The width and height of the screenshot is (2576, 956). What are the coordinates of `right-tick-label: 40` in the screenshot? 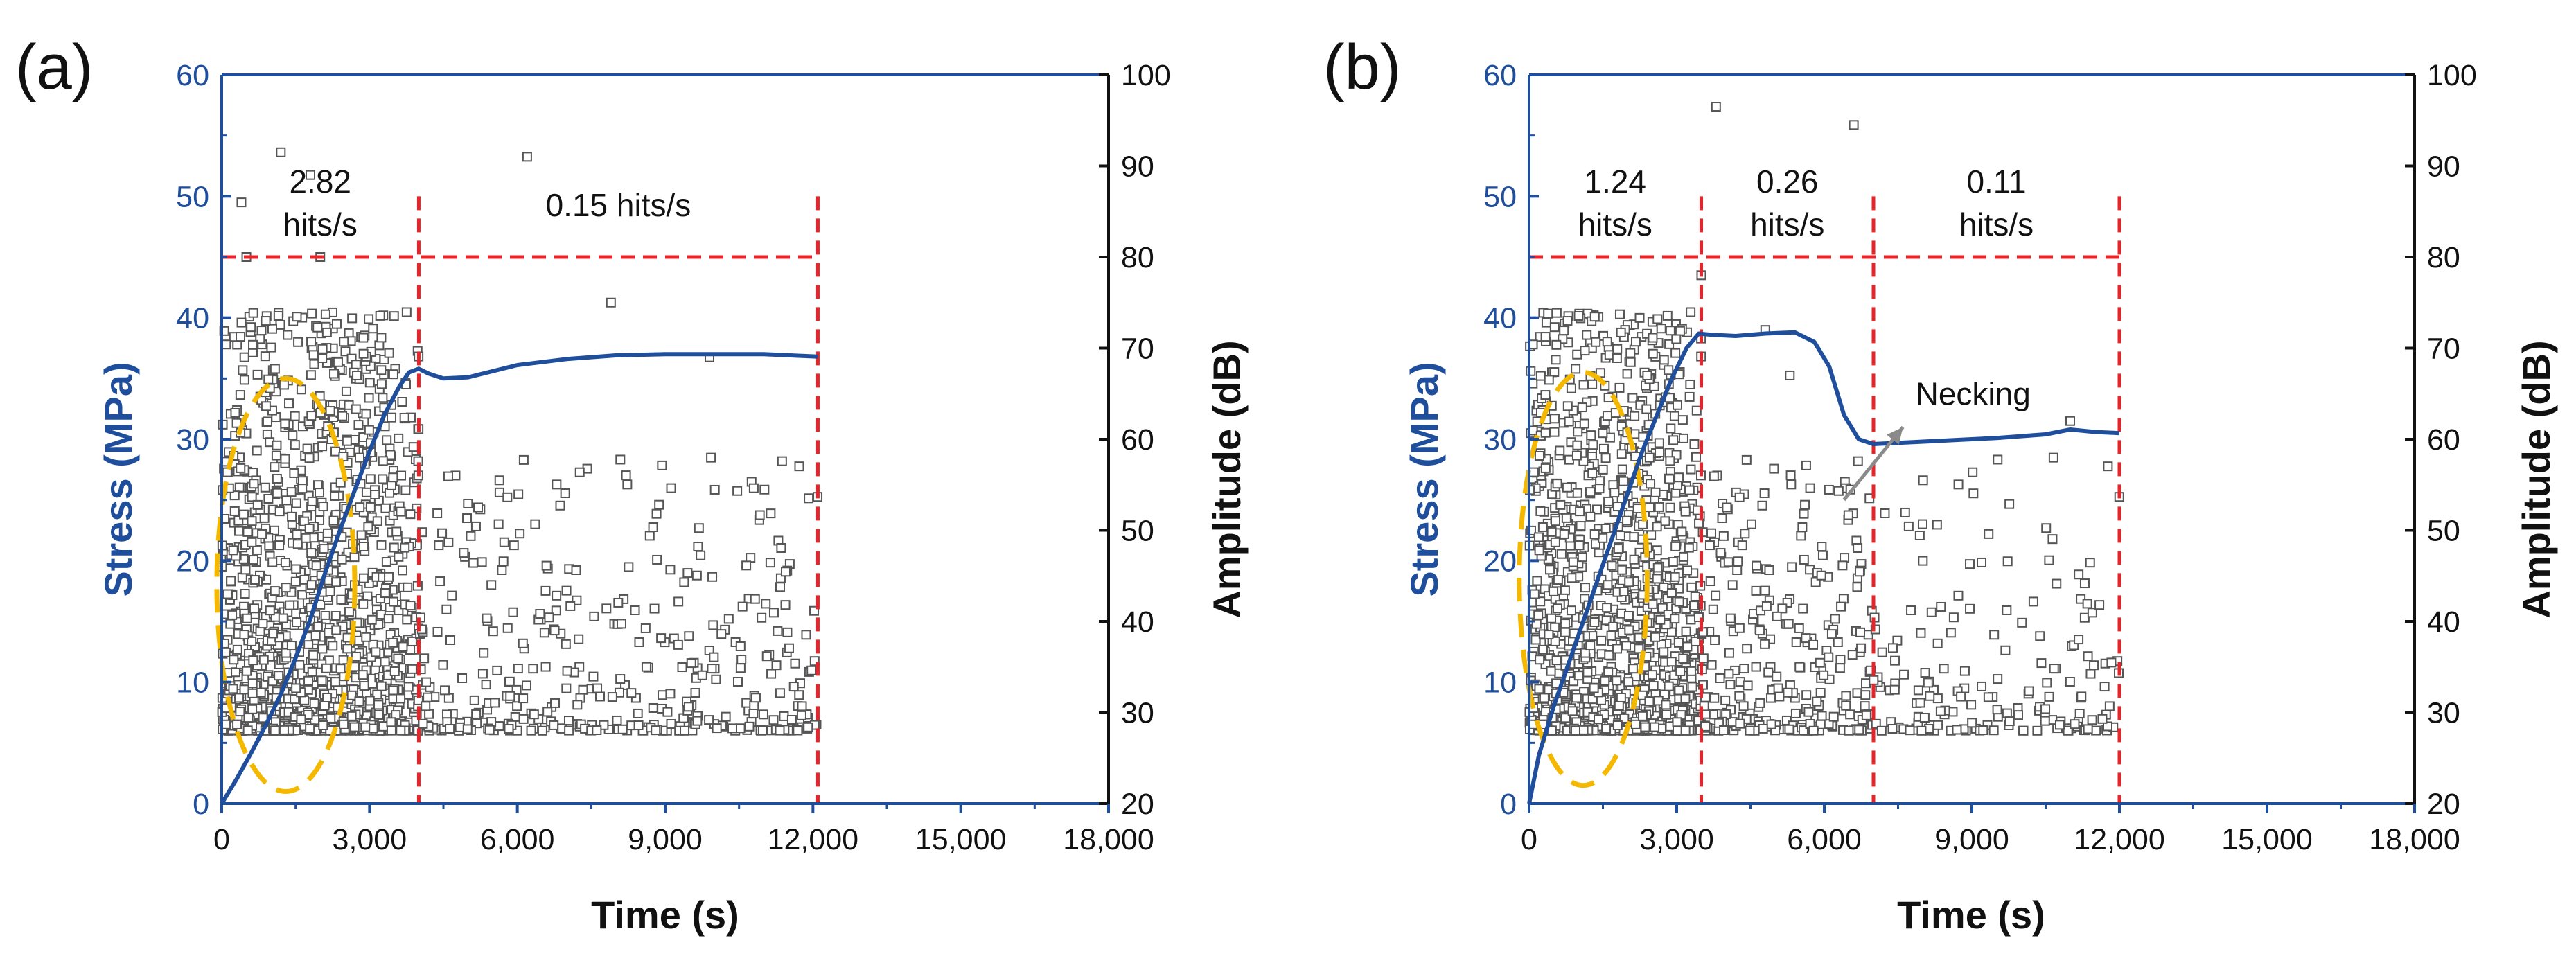 It's located at (2443, 622).